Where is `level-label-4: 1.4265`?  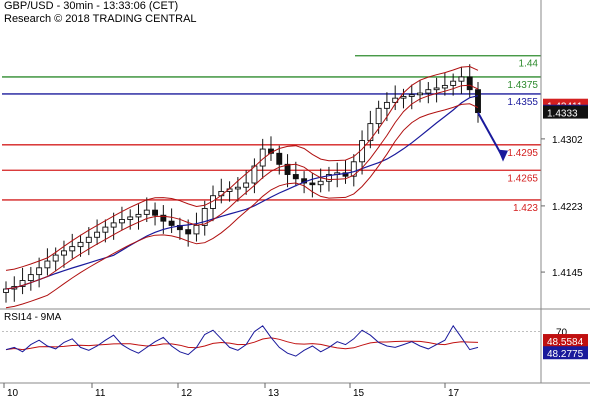 level-label-4: 1.4265 is located at coordinates (522, 178).